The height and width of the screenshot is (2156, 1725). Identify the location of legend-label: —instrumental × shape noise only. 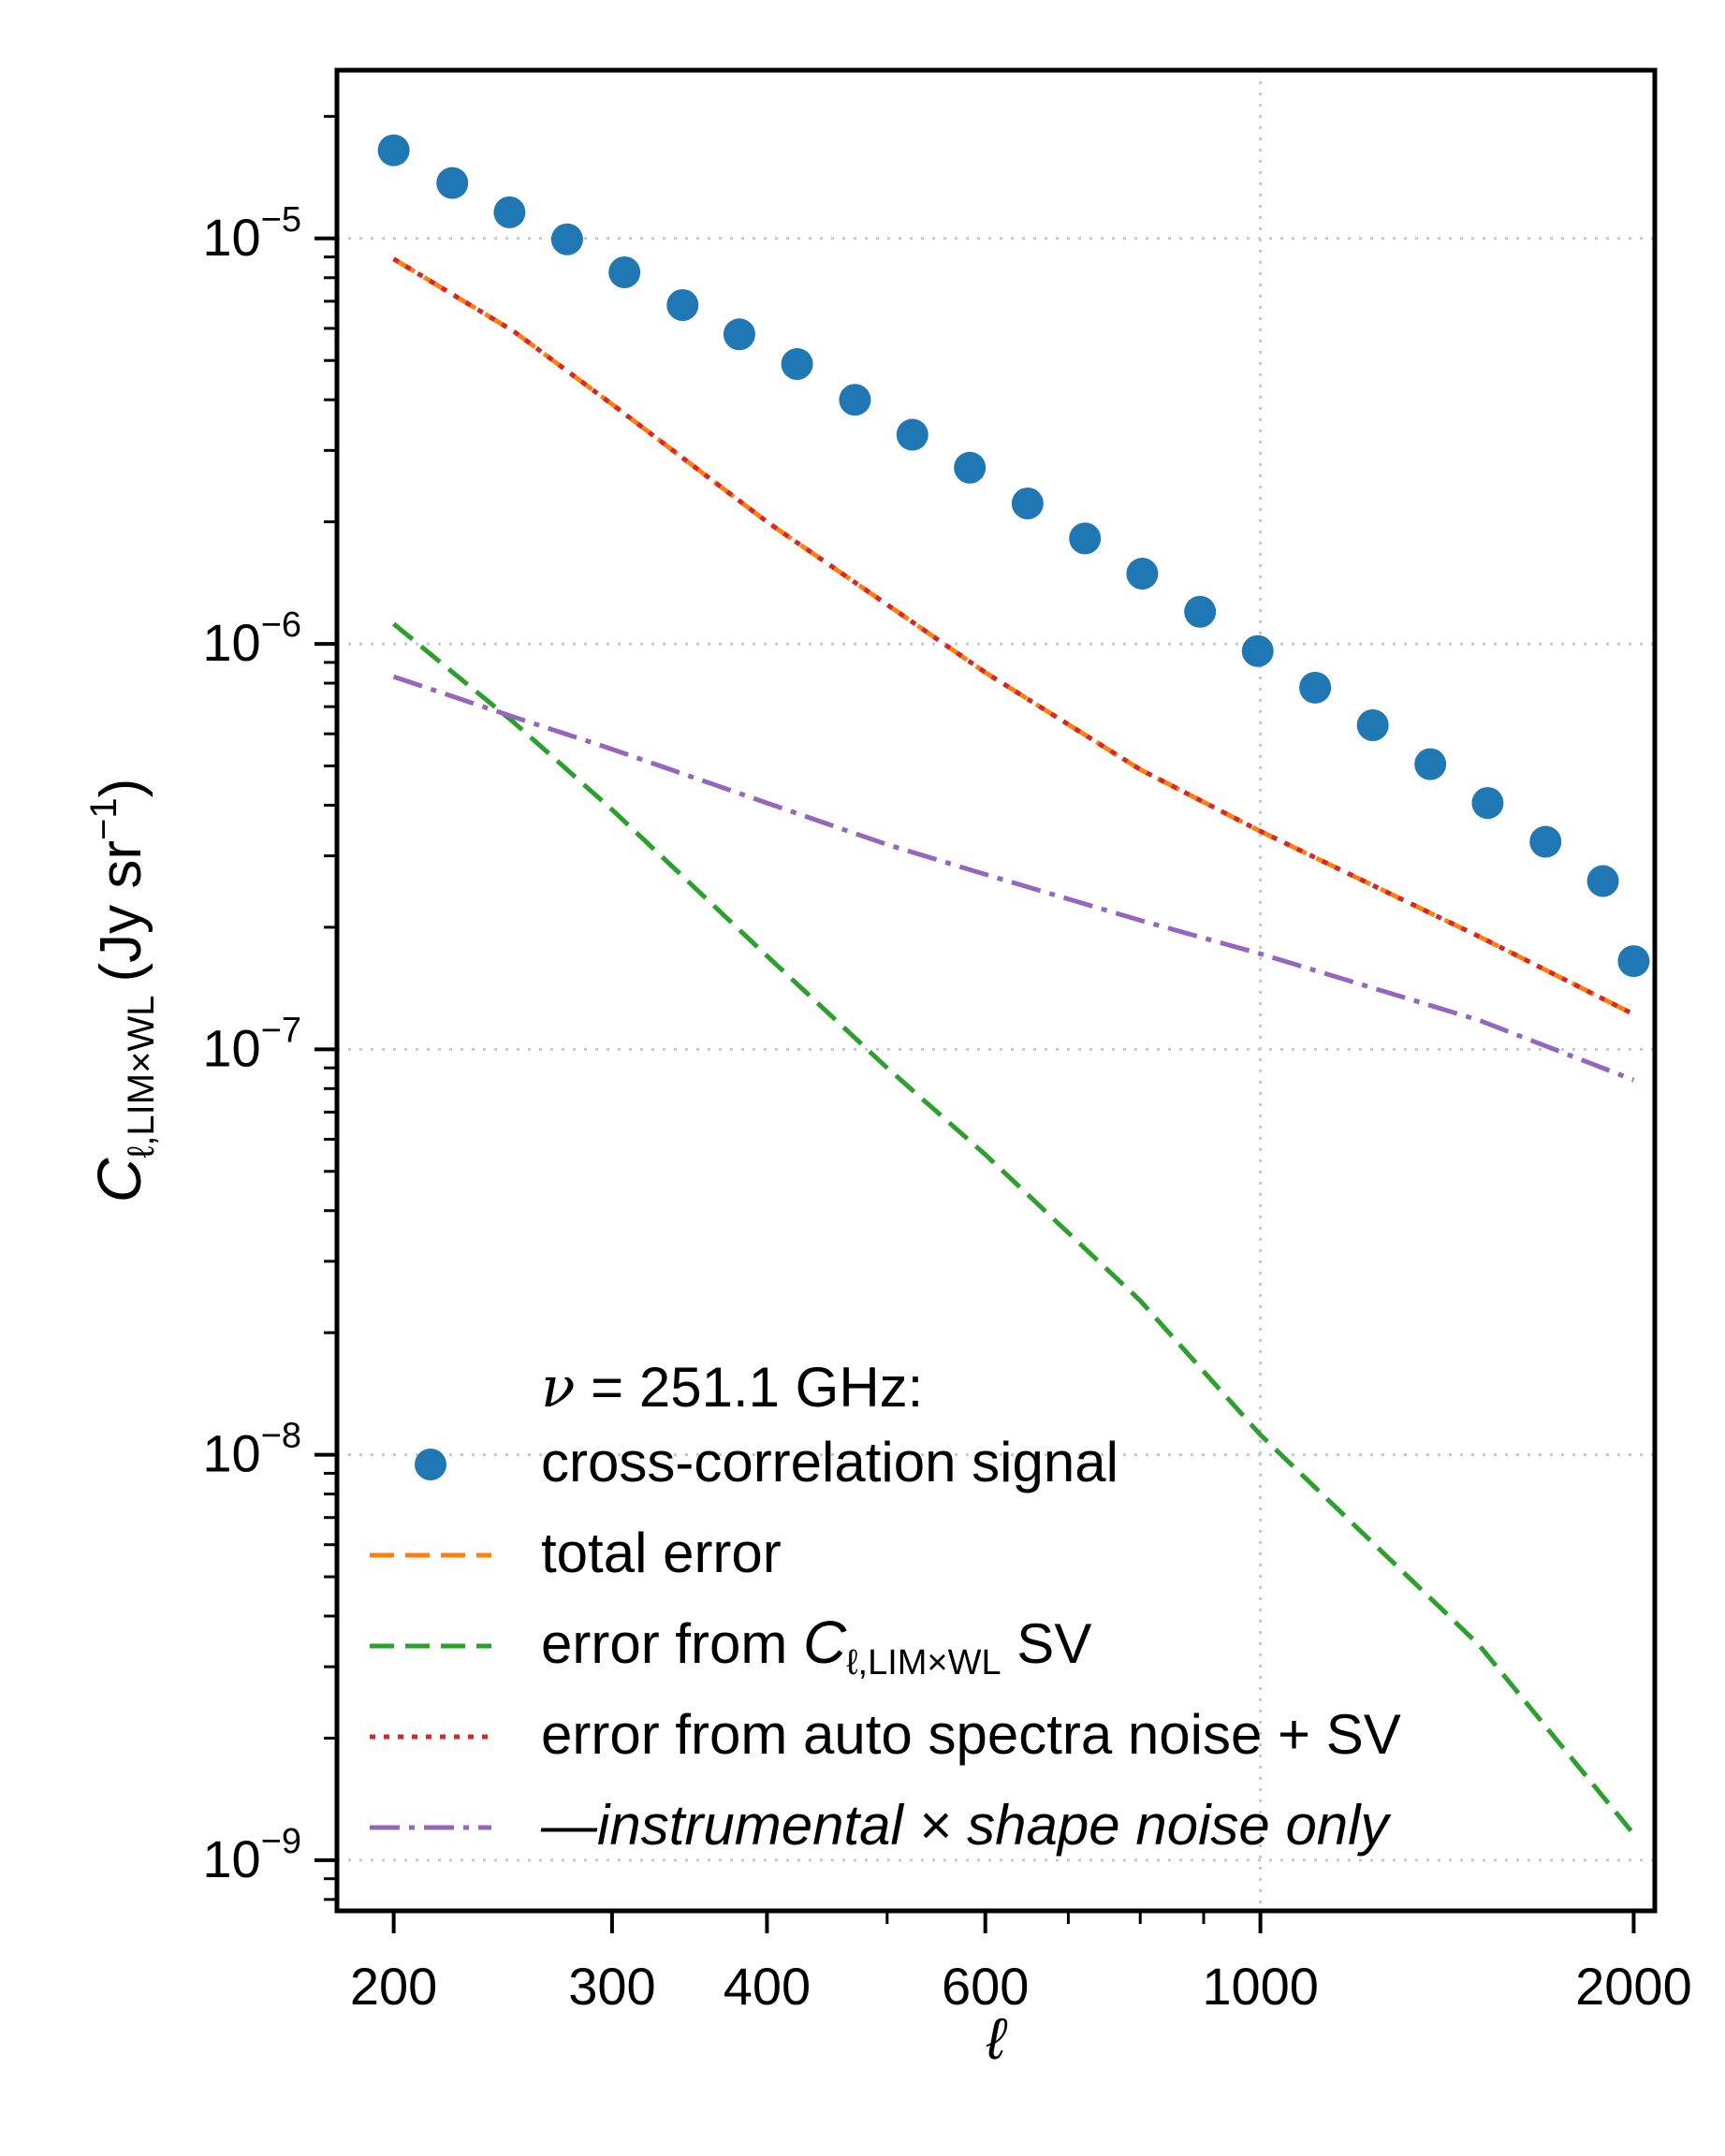
(966, 1825).